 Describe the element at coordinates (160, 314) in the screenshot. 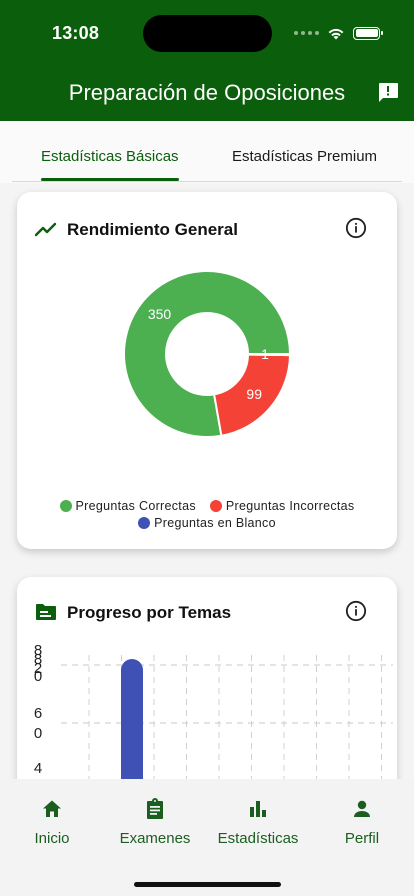

I see `slice-value-label: 350` at that location.